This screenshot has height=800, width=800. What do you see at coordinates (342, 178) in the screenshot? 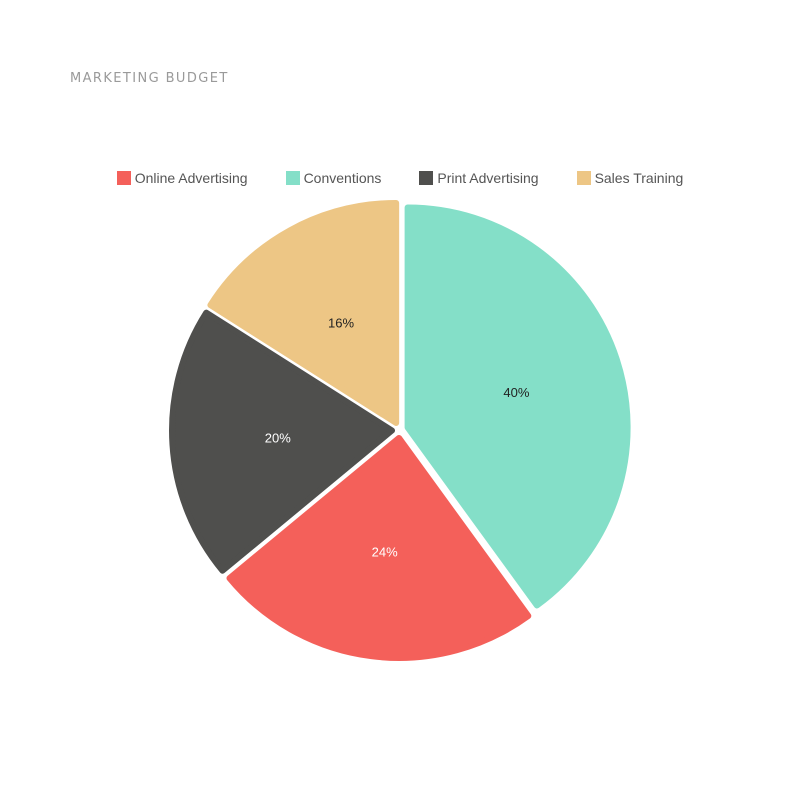
I see `legend-label: Conventions` at bounding box center [342, 178].